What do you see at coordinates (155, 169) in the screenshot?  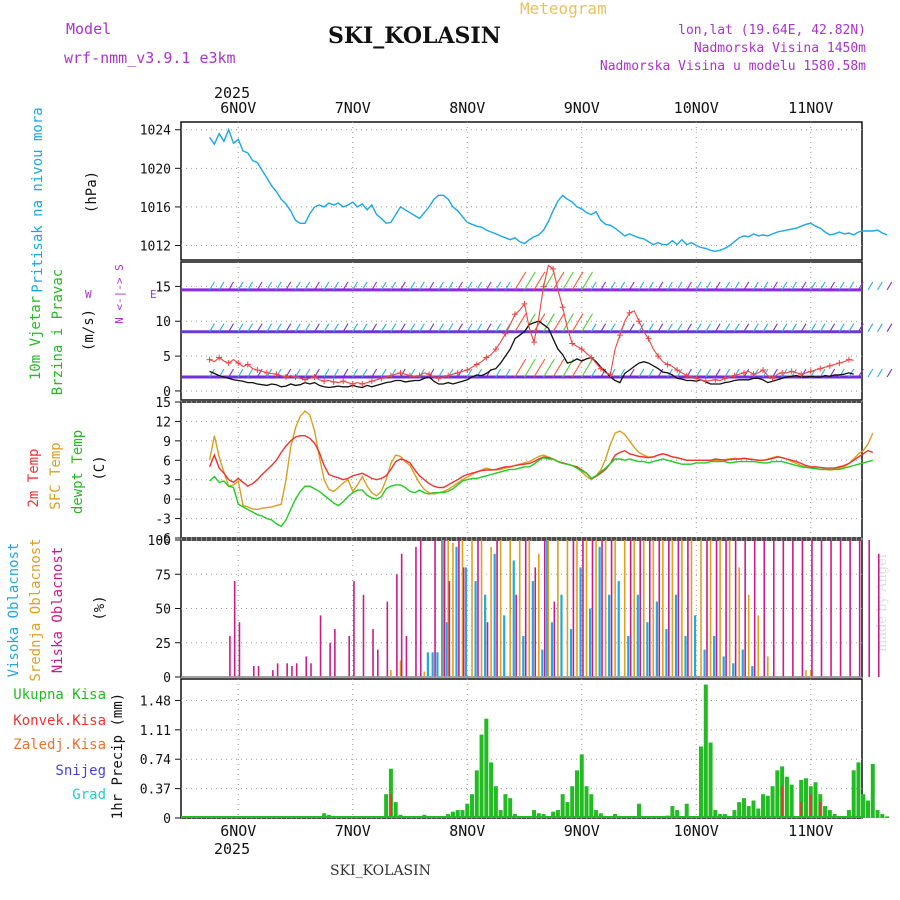 I see `y-tick-label: 1020` at bounding box center [155, 169].